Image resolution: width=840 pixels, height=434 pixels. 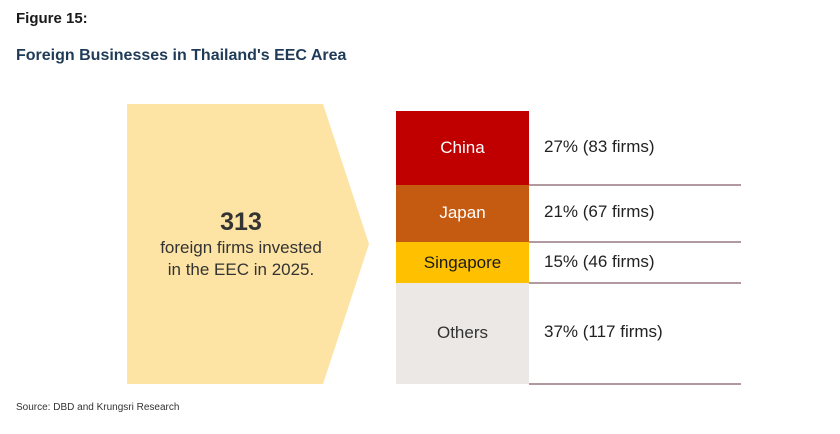 What do you see at coordinates (98, 407) in the screenshot?
I see `source-note: Source: DBD and Krungsri Research` at bounding box center [98, 407].